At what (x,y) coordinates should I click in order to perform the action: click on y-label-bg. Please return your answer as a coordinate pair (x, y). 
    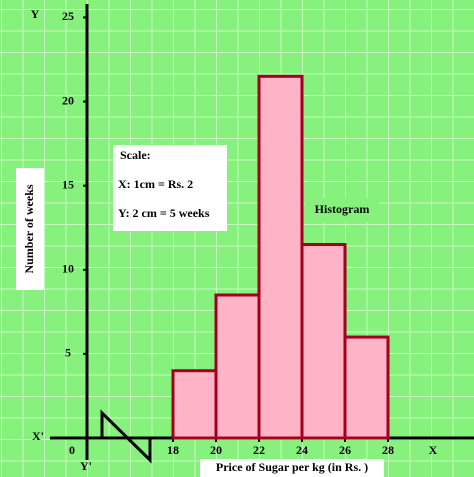
    Looking at the image, I should click on (30, 229).